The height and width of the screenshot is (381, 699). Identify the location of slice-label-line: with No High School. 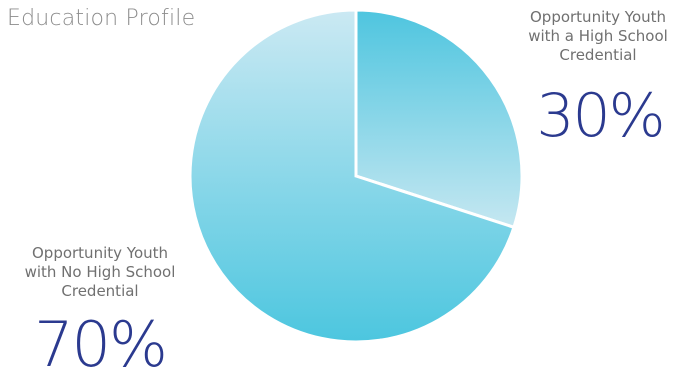
(100, 272).